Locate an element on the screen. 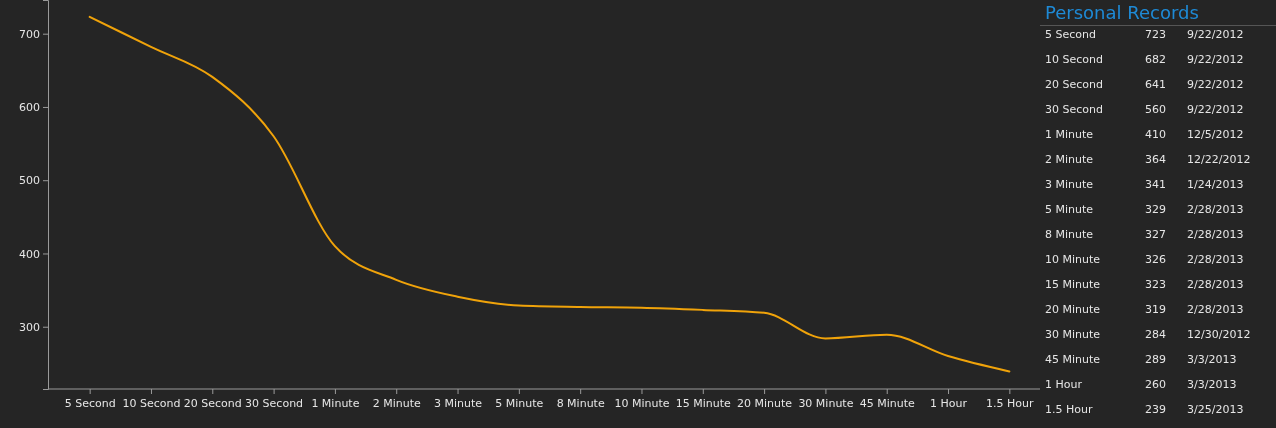  y-tick-label: 500 is located at coordinates (29, 181).